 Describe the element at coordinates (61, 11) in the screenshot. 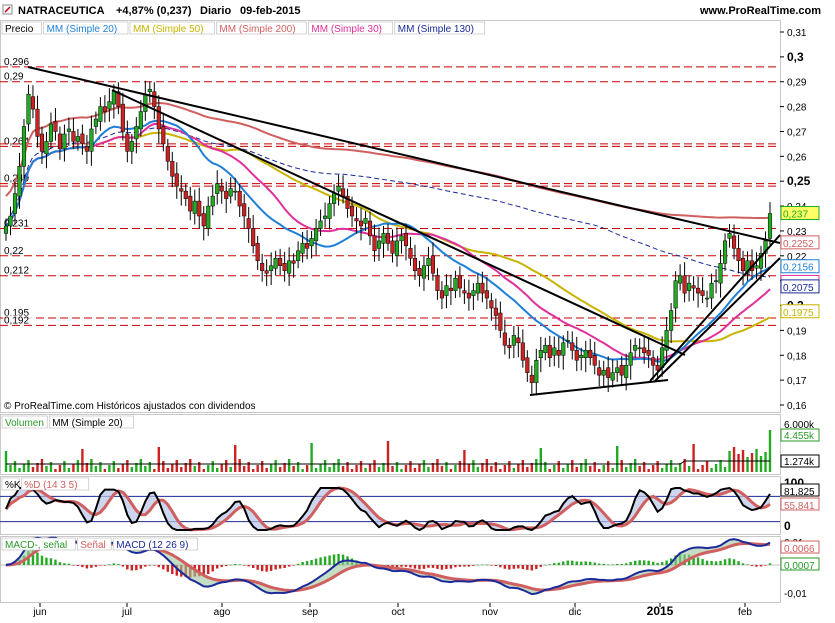

I see `ticker-name: NATRACEUTICA` at that location.